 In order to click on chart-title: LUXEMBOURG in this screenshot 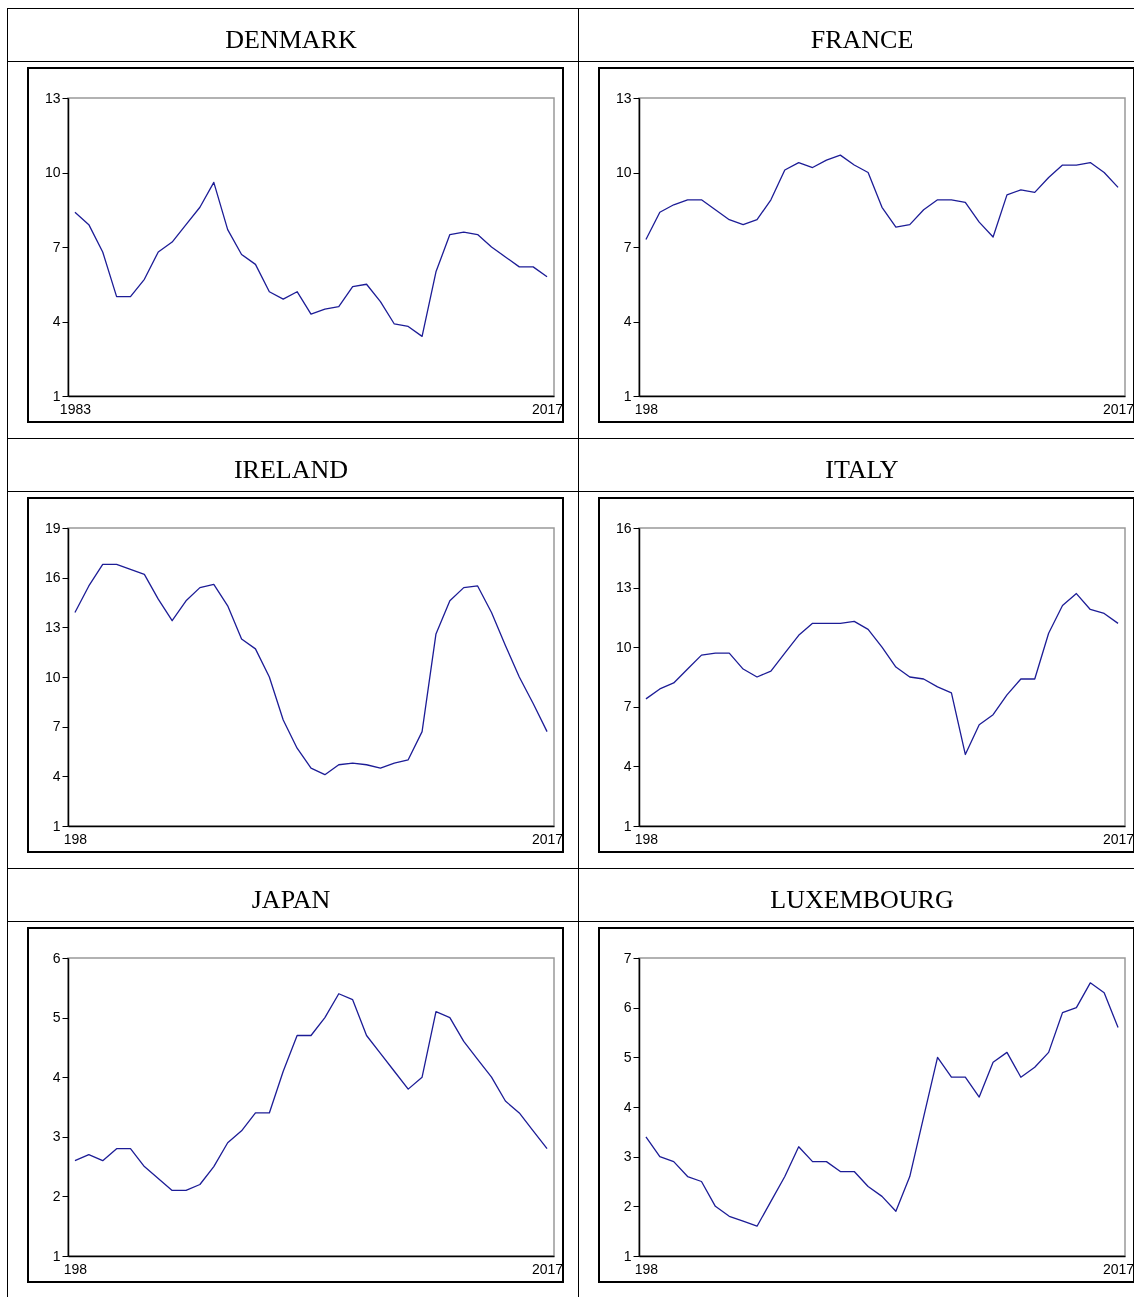, I will do `click(862, 899)`.